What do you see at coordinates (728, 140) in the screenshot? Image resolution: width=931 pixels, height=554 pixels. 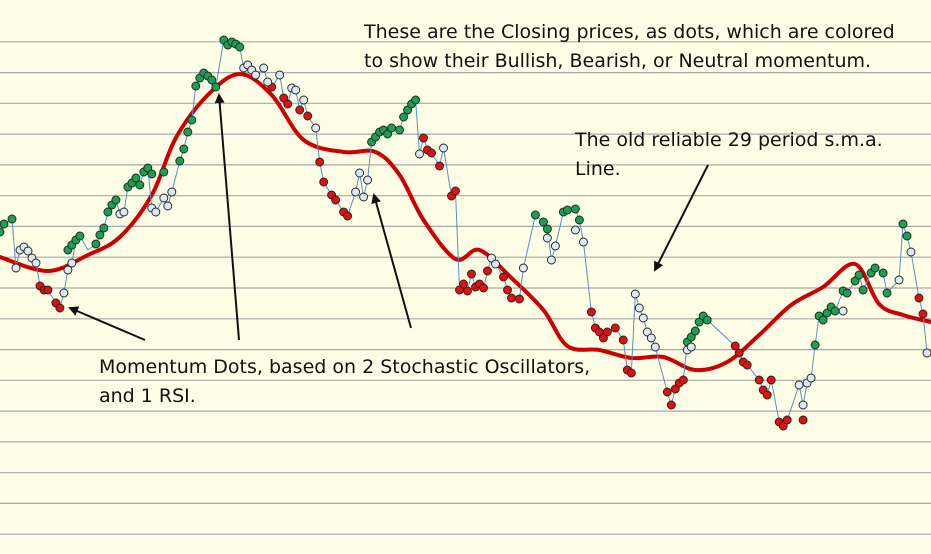 I see `sma-note-line-1: The old reliable 29 period s.m.a.` at bounding box center [728, 140].